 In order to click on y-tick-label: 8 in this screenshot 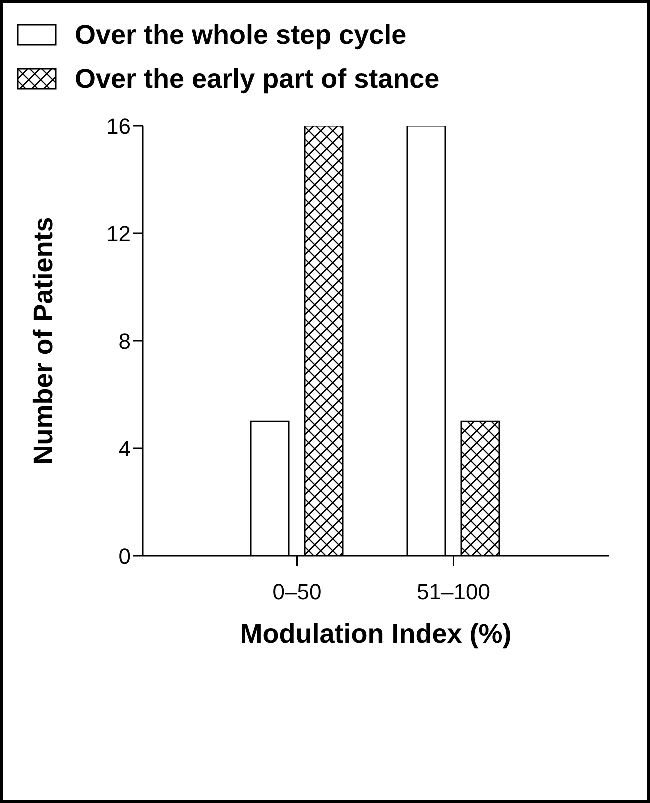, I will do `click(124, 341)`.